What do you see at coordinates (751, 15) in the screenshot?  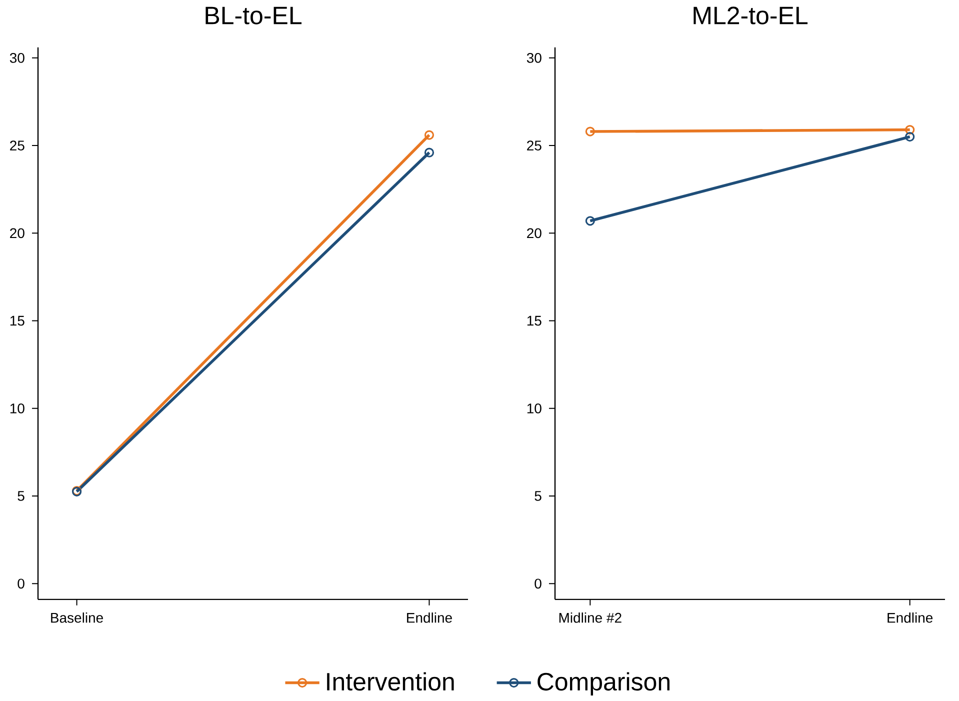 I see `chart-title: ML2-to-EL` at bounding box center [751, 15].